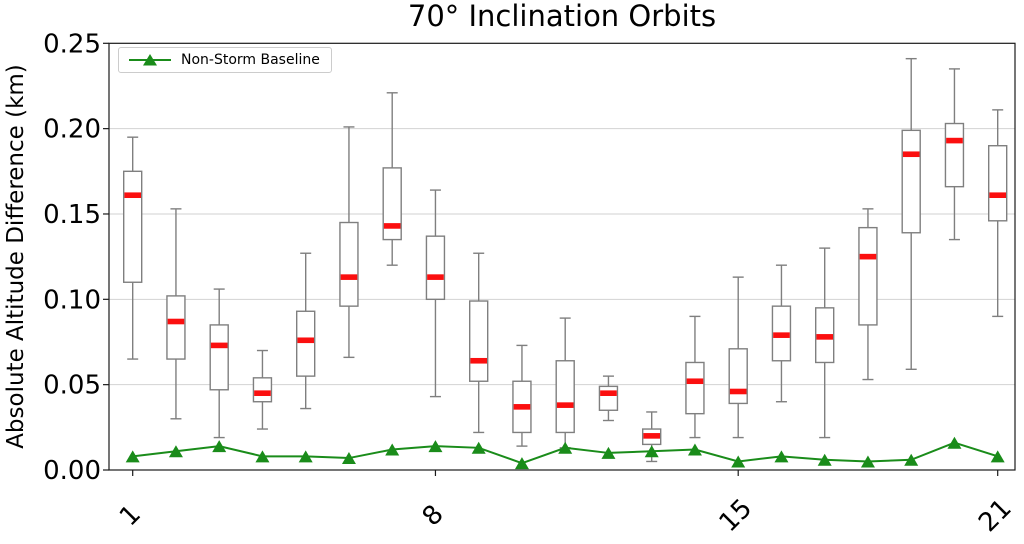  I want to click on x-tick-label-15: 15, so click(736, 515).